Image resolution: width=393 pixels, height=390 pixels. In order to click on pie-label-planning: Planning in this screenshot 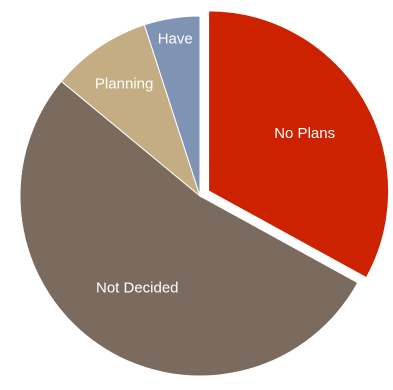, I will do `click(124, 83)`.